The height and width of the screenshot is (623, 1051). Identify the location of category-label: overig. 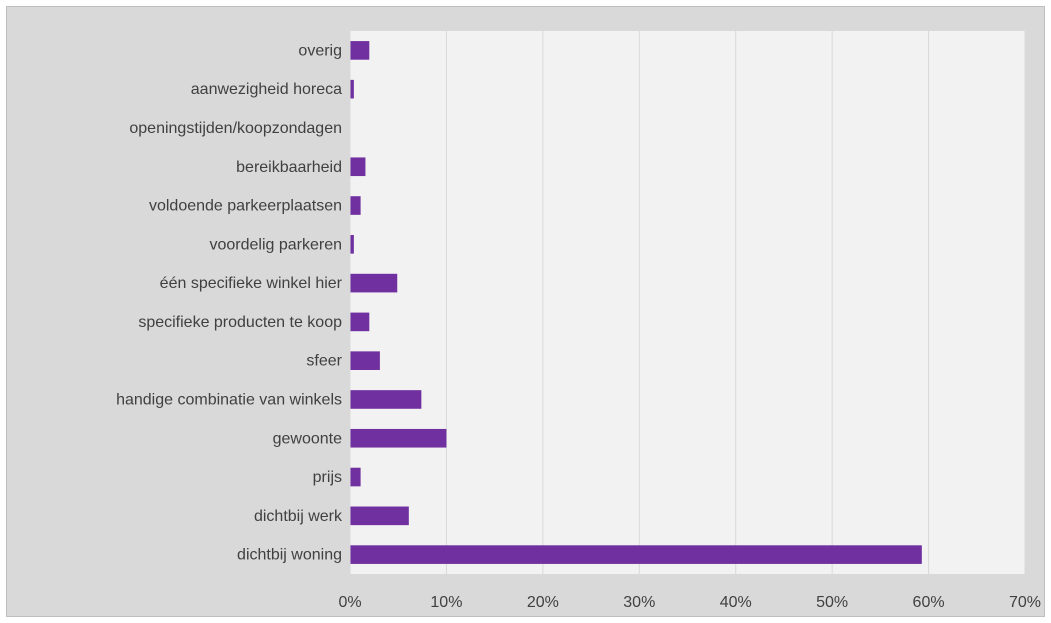
(320, 50).